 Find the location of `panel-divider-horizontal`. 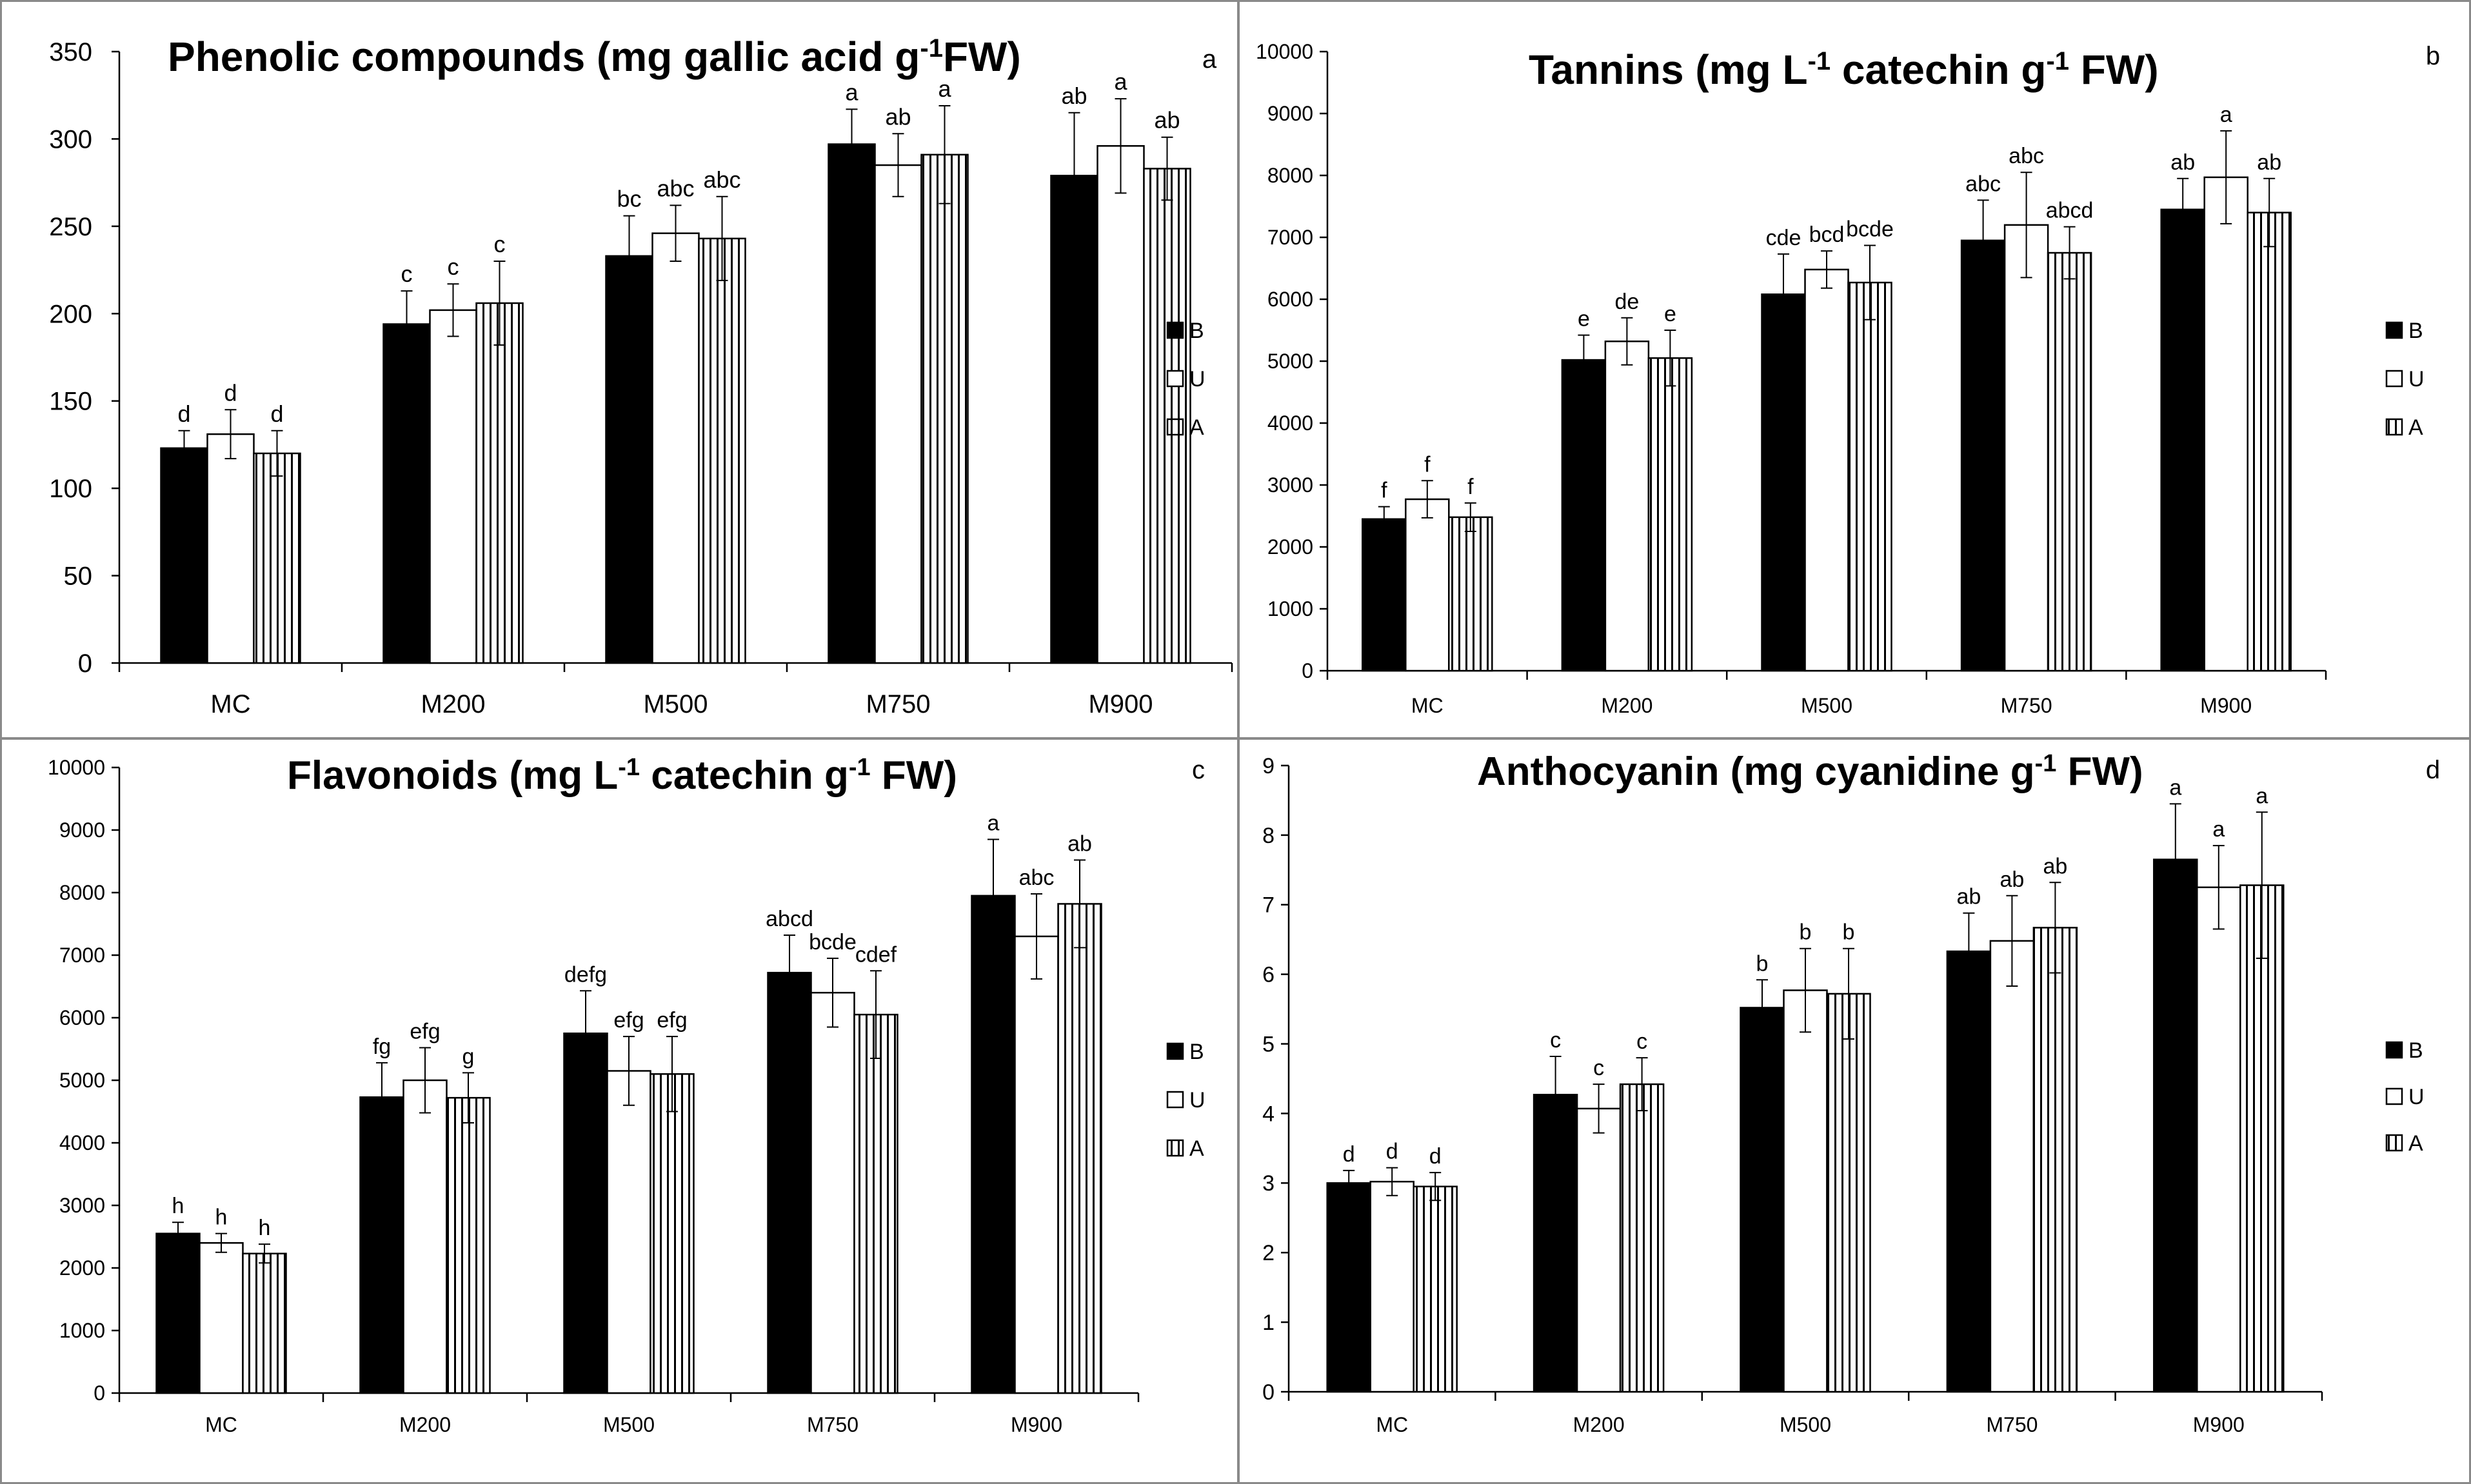

panel-divider-horizontal is located at coordinates (1235, 738).